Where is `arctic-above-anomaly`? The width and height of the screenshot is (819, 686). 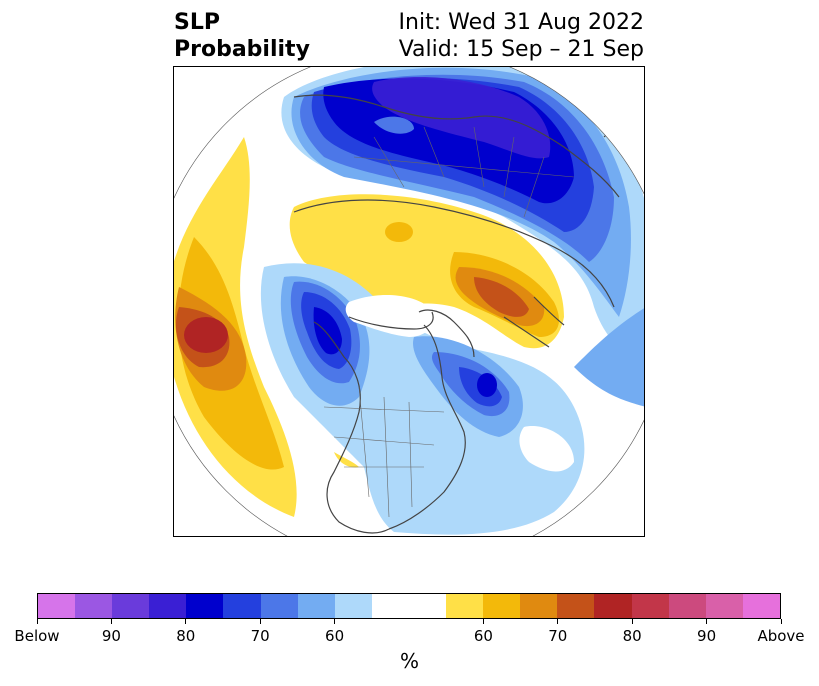
arctic-above-anomaly is located at coordinates (426, 271).